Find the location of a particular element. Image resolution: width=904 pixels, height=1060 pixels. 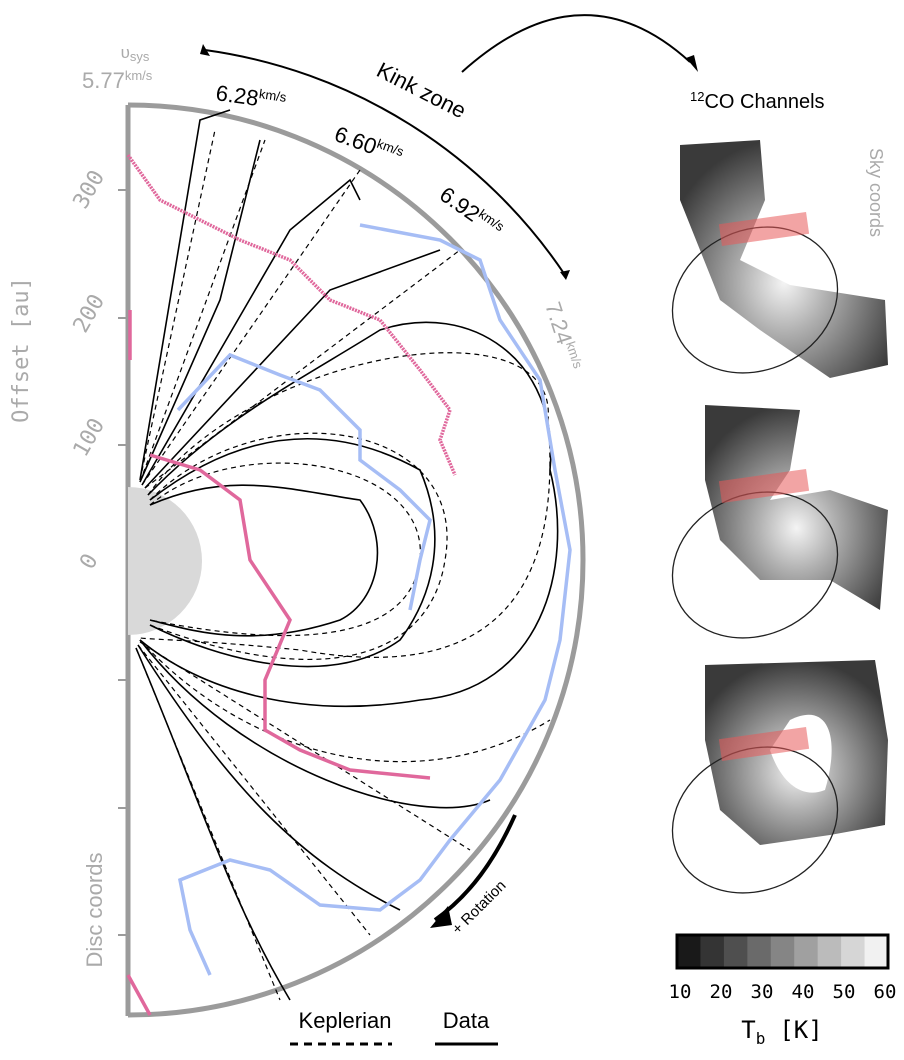

y-tick-label: 200 is located at coordinates (90, 313).